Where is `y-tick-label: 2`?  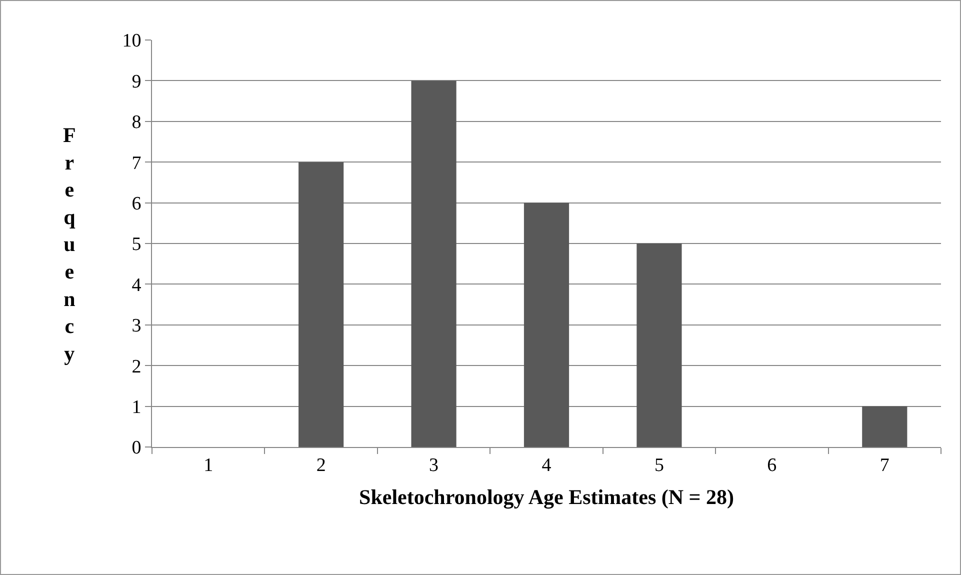
y-tick-label: 2 is located at coordinates (137, 367).